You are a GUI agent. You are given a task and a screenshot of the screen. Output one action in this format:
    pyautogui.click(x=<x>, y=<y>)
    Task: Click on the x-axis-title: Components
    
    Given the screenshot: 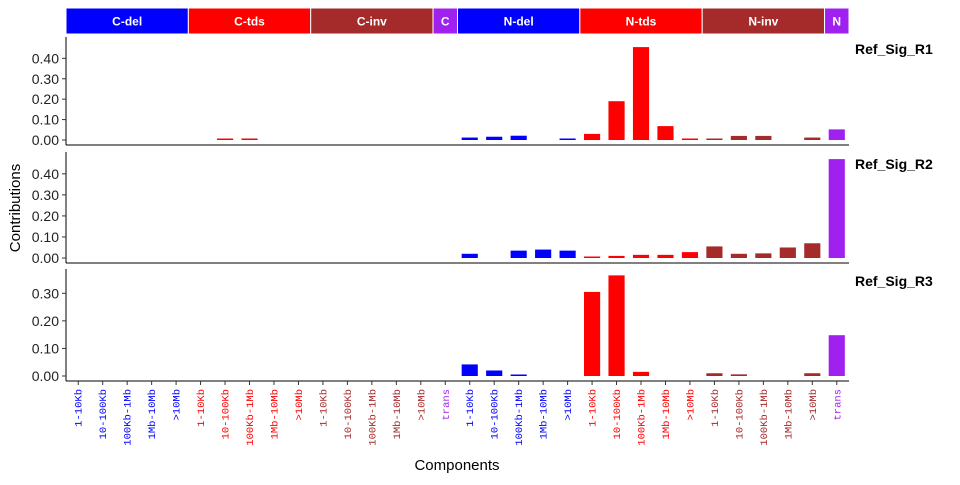 What is the action you would take?
    pyautogui.click(x=456, y=465)
    